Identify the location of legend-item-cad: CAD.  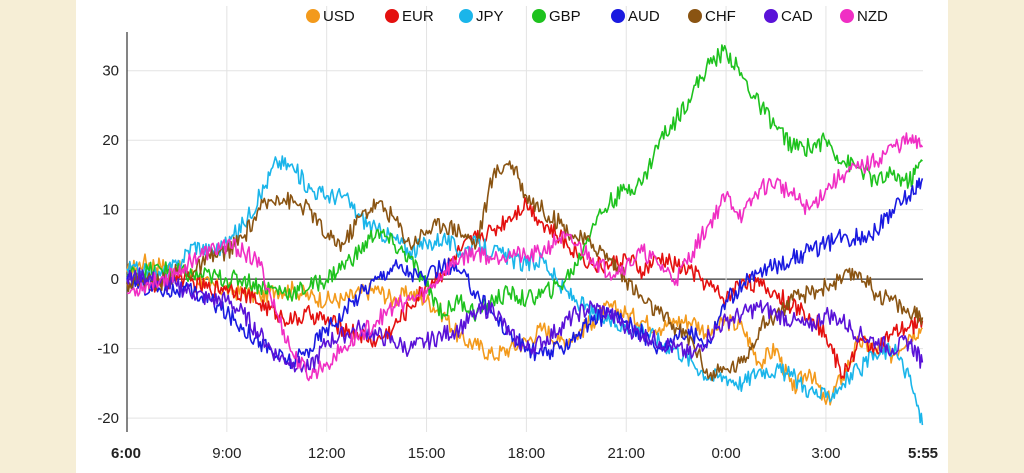
(788, 16).